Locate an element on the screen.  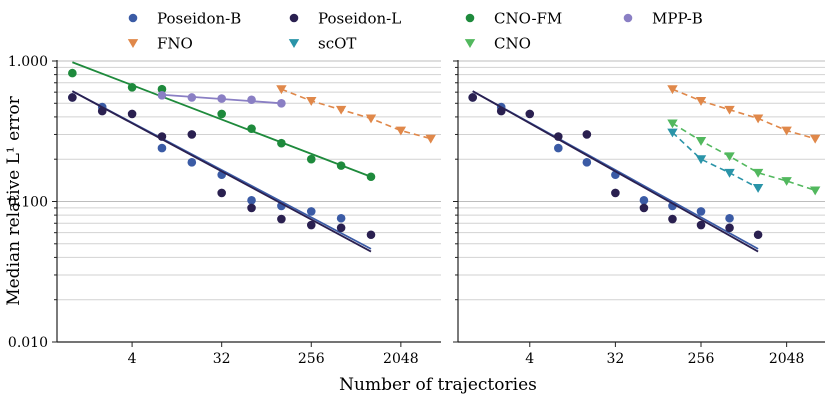
left-series-fno is located at coordinates (356, 114).